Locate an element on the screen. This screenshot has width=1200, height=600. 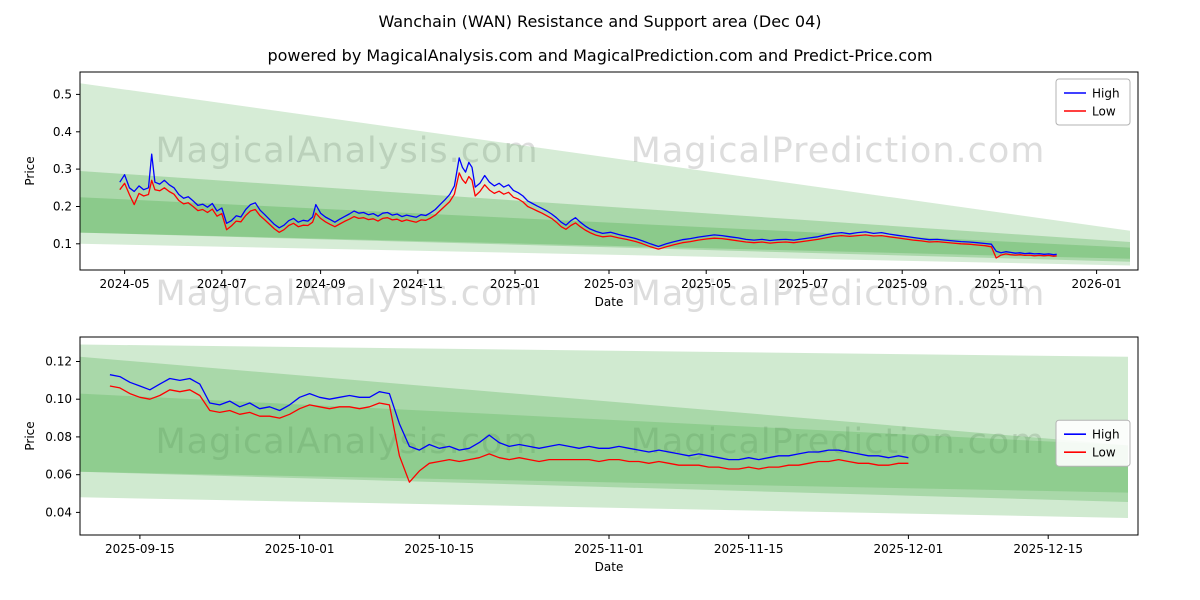
svg-text: 2025-01 is located at coordinates (515, 284).